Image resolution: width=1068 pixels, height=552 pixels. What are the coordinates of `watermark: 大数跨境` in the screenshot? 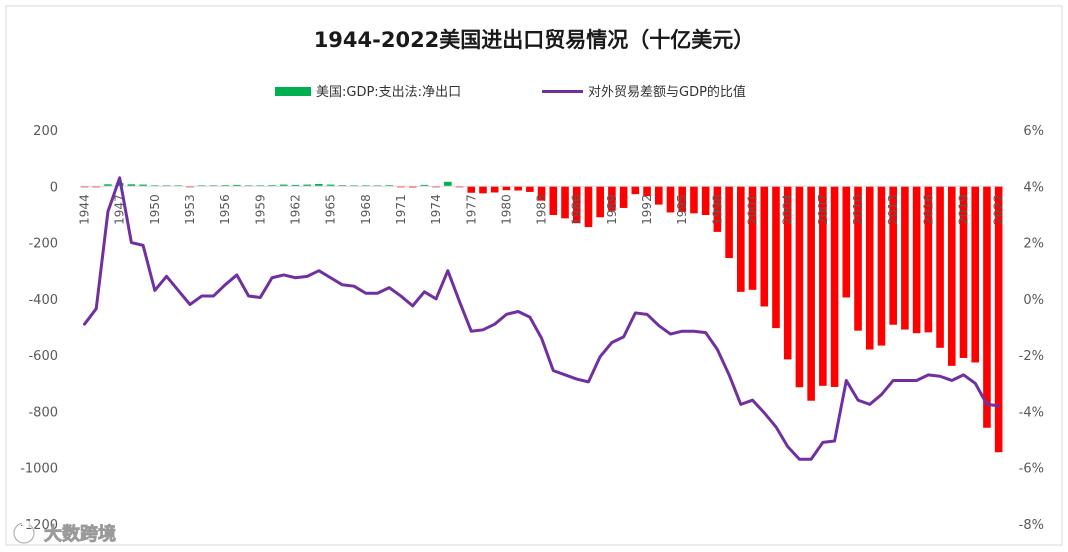 It's located at (64, 533).